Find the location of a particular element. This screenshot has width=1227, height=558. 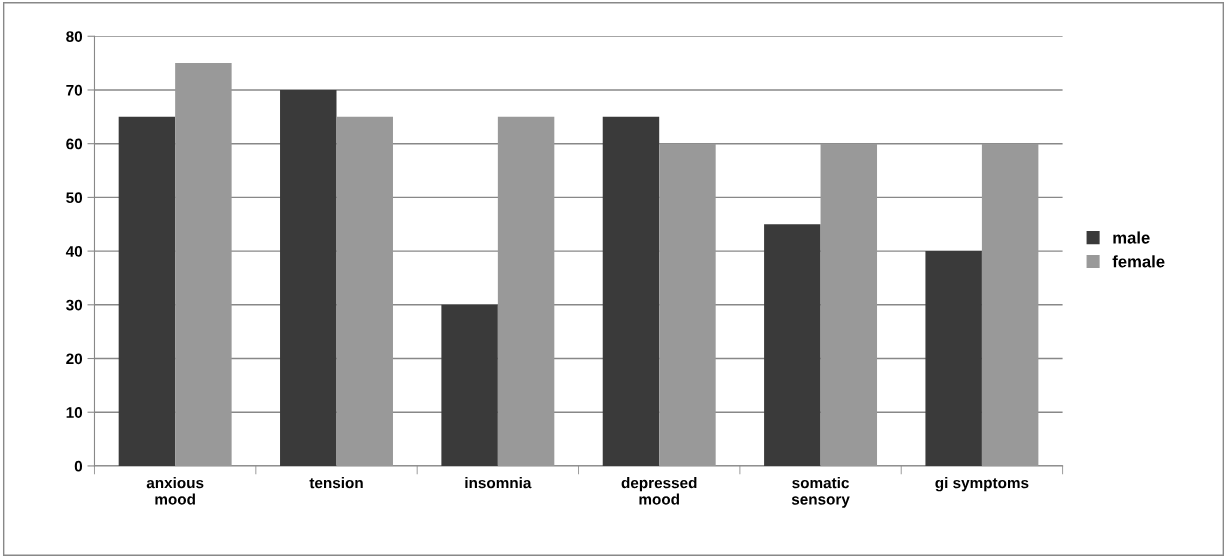

y-tick-label: 20 is located at coordinates (74, 359).